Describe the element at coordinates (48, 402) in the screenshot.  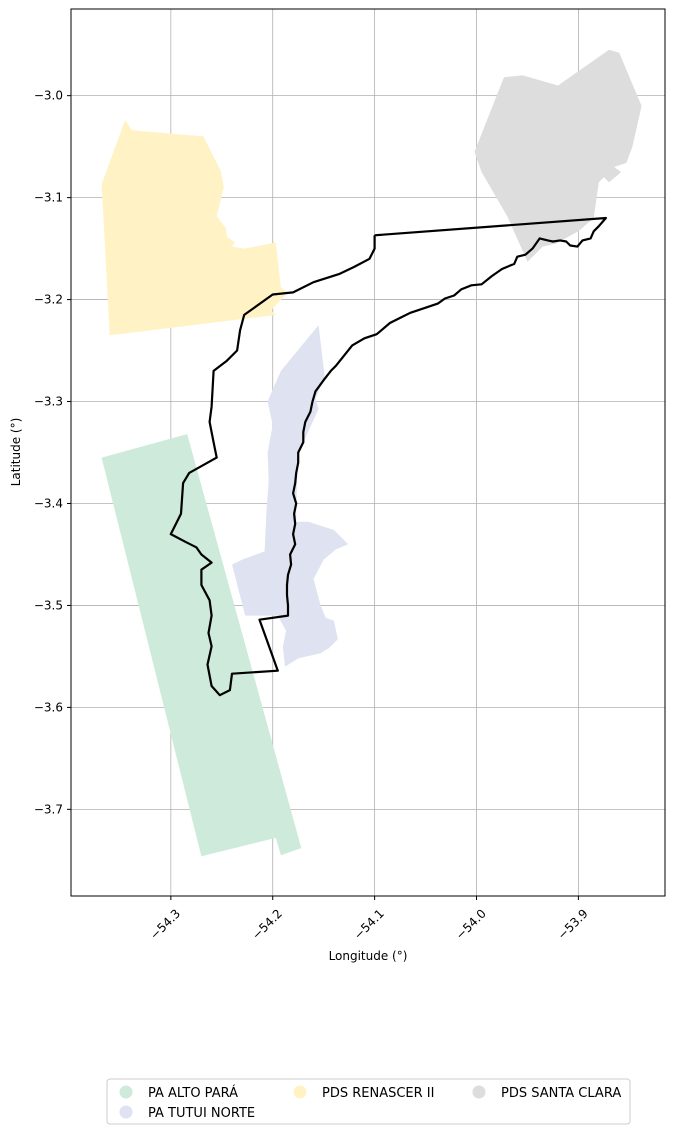
I see `y-tick-label-3: −3.3` at that location.